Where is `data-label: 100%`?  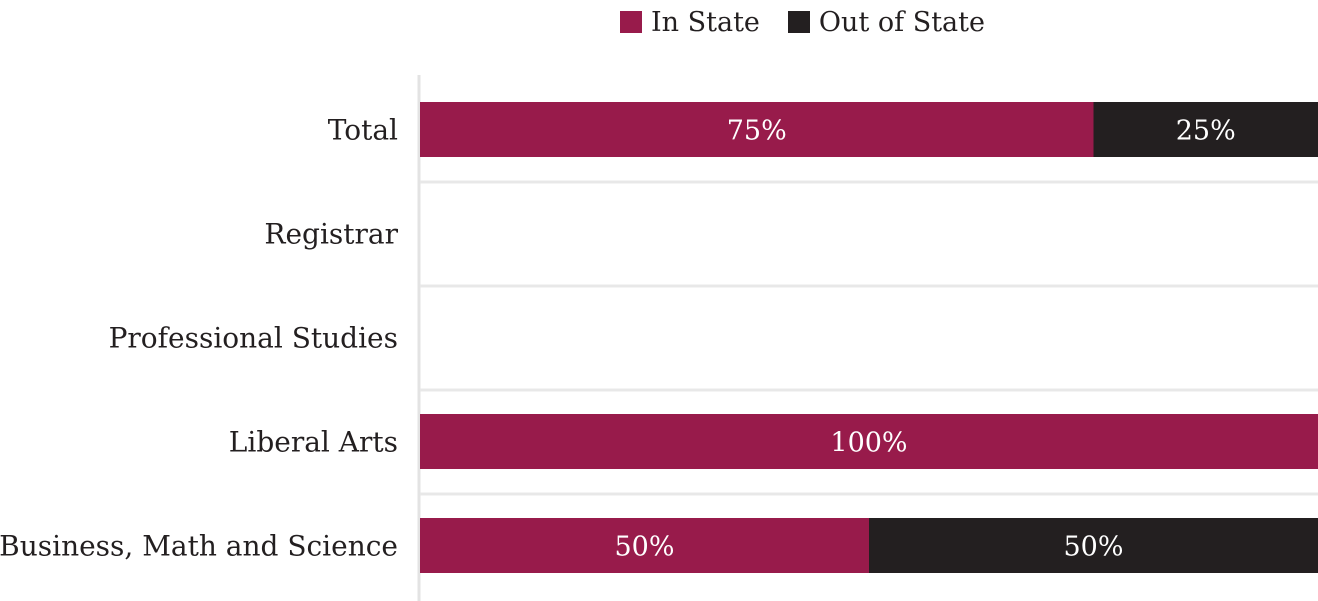
data-label: 100% is located at coordinates (868, 443).